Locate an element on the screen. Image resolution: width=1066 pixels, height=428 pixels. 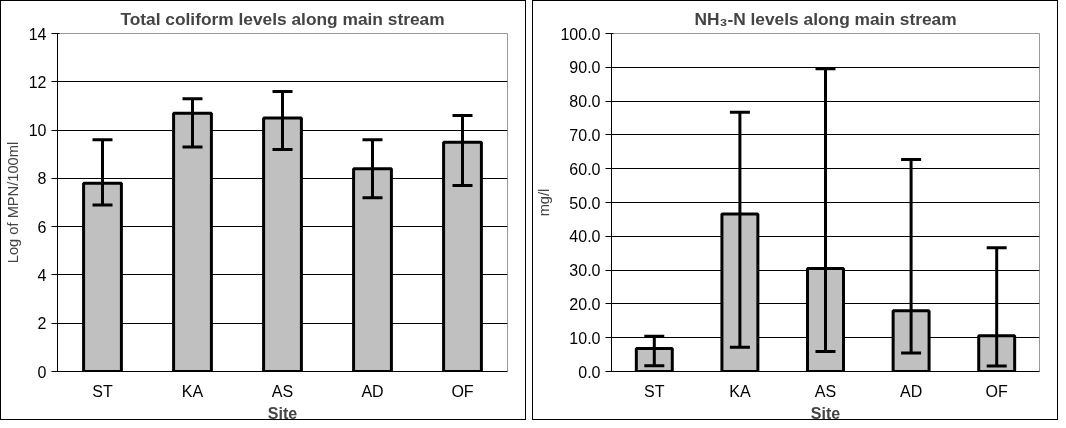
y-tick-label: 6 is located at coordinates (42, 227).